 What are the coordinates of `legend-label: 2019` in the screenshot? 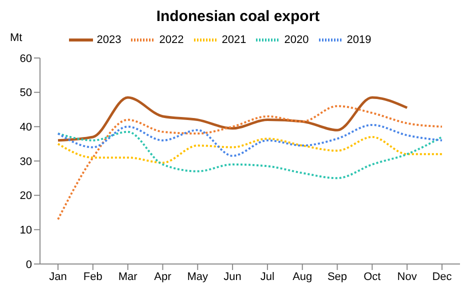 It's located at (359, 40).